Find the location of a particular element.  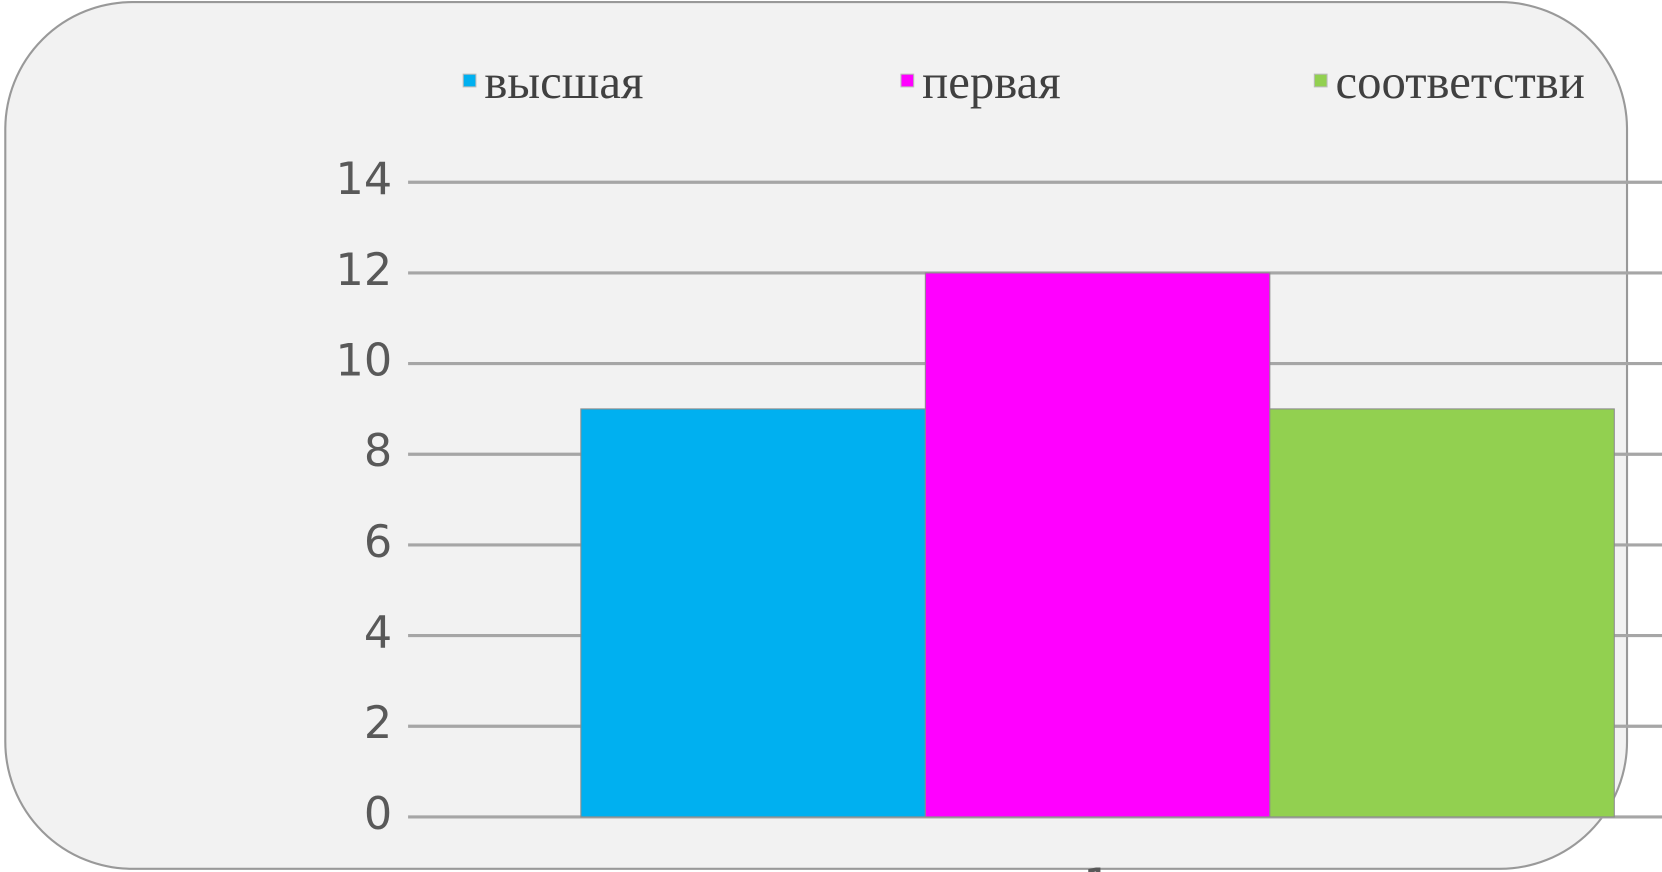

y-tick-label: 8 is located at coordinates (378, 451).